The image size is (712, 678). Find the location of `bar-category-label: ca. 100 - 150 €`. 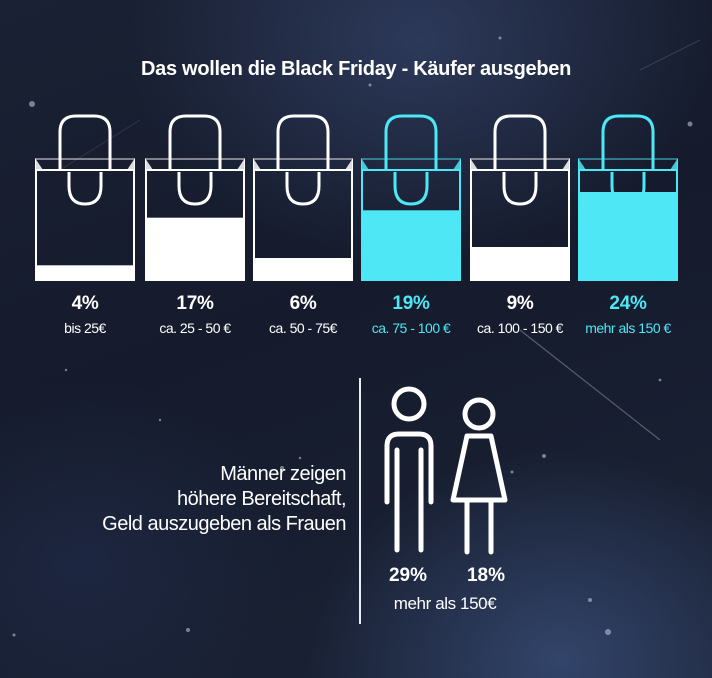

bar-category-label: ca. 100 - 150 € is located at coordinates (520, 328).